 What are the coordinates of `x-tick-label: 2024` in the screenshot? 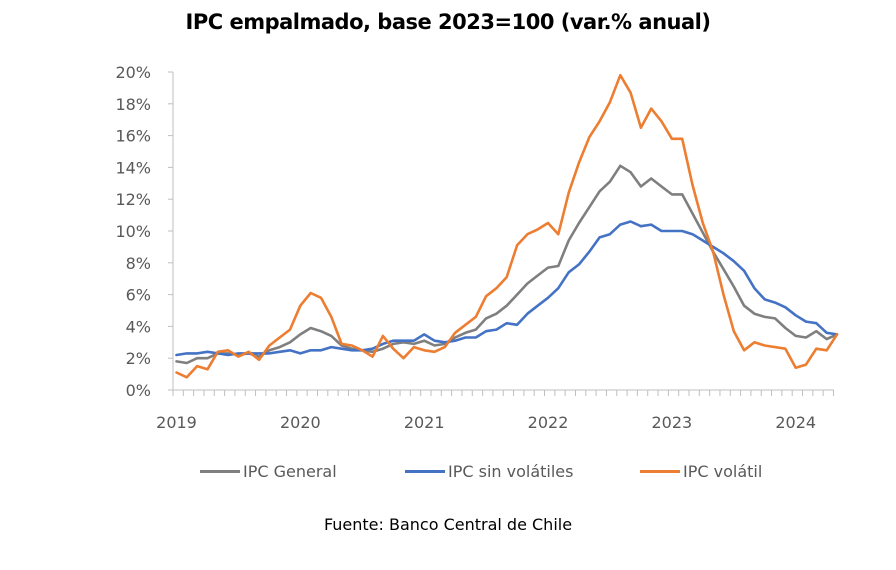 It's located at (795, 422).